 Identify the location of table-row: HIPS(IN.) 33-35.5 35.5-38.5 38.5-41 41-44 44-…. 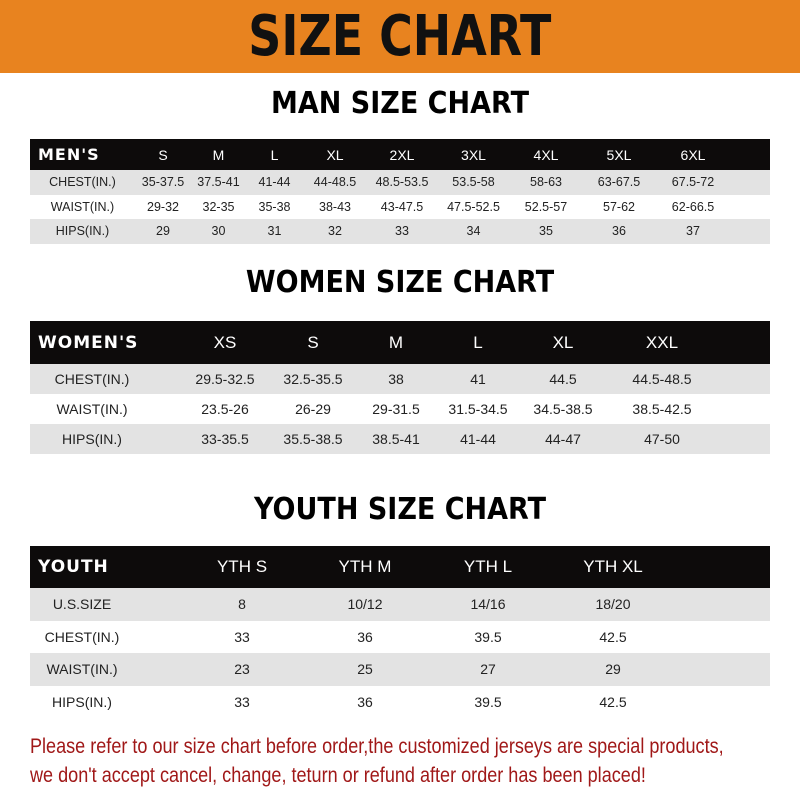
(400, 439).